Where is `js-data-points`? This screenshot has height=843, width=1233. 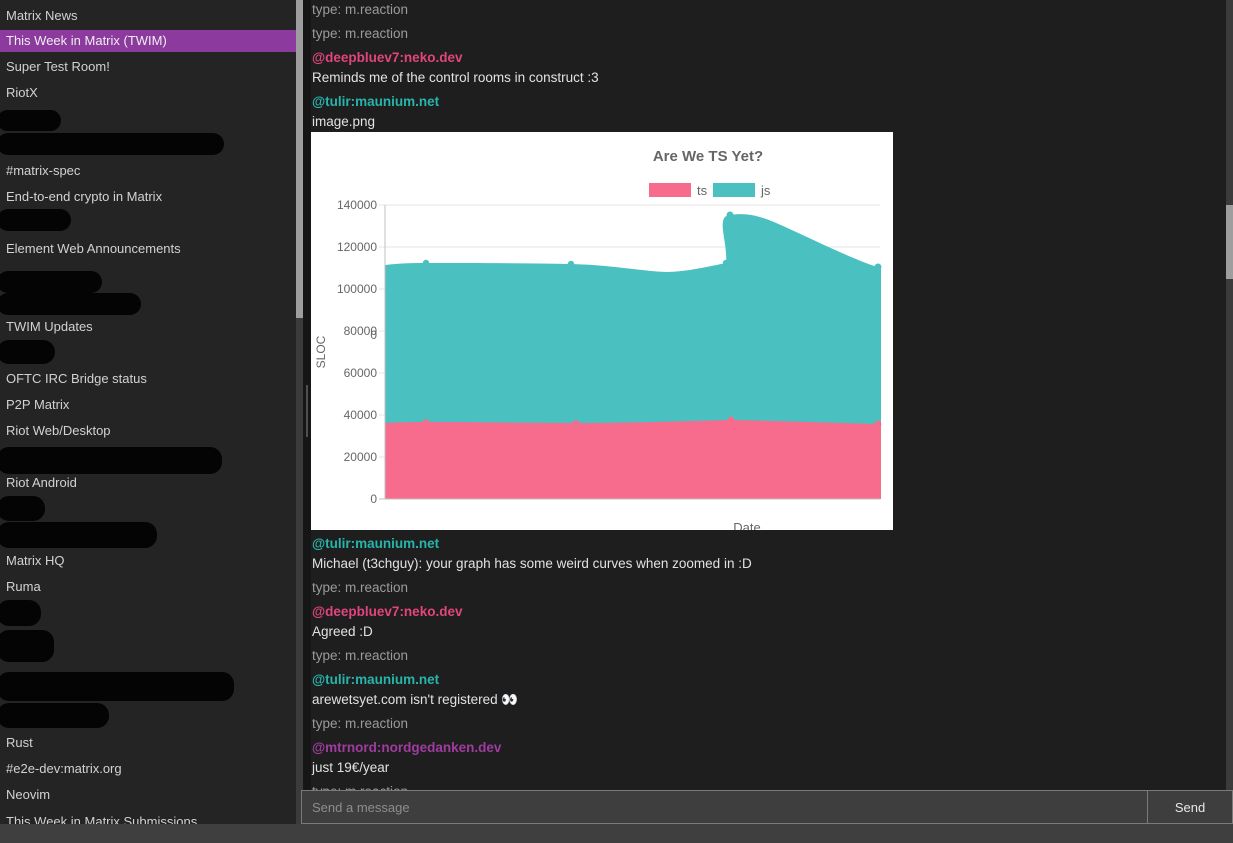 js-data-points is located at coordinates (652, 241).